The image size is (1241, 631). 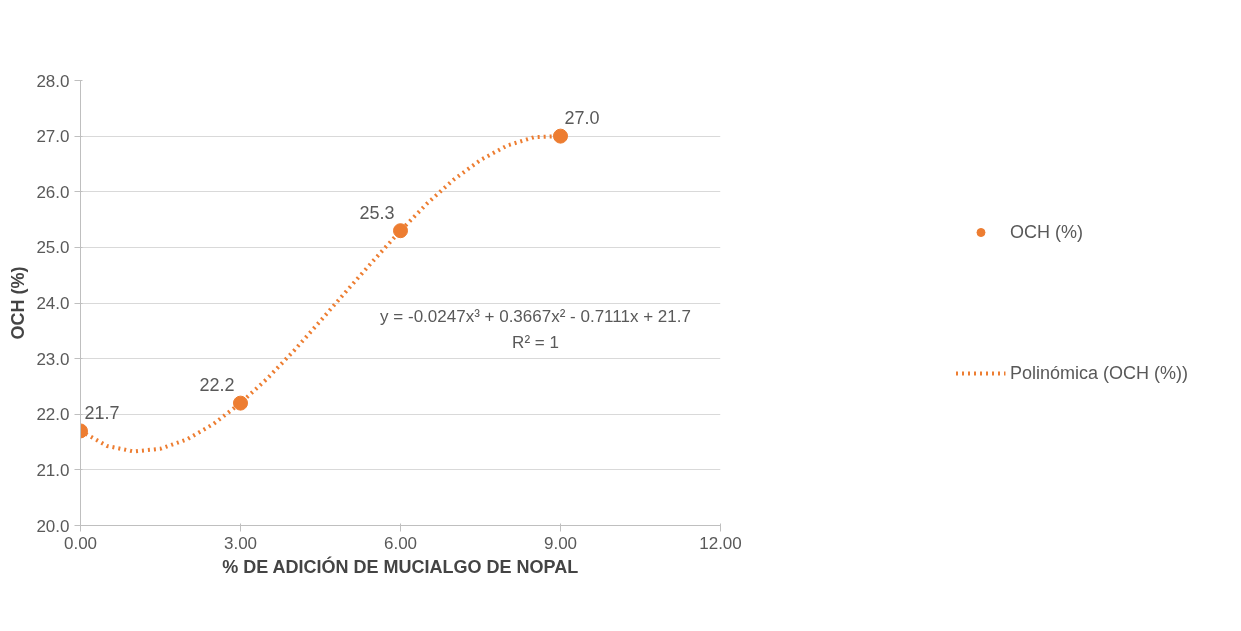 I want to click on y-tick-label: 20.0, so click(x=53, y=526).